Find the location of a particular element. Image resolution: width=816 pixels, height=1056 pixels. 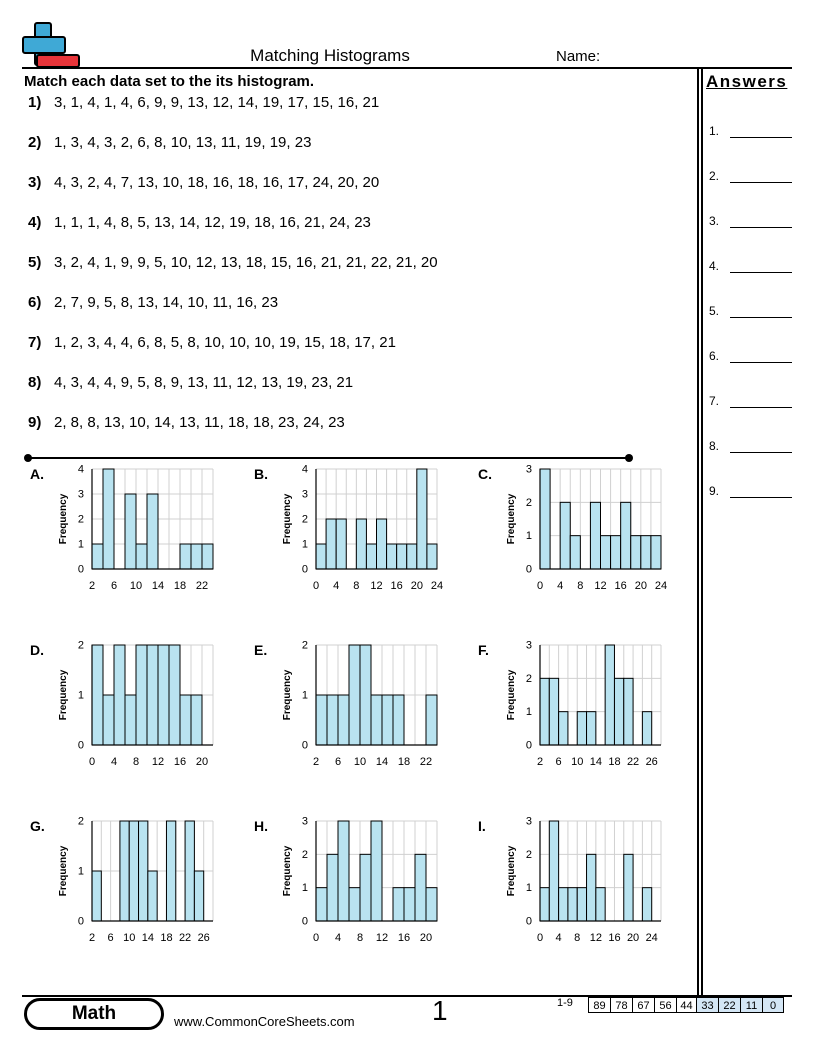

answer-blank: 3. is located at coordinates (751, 221).